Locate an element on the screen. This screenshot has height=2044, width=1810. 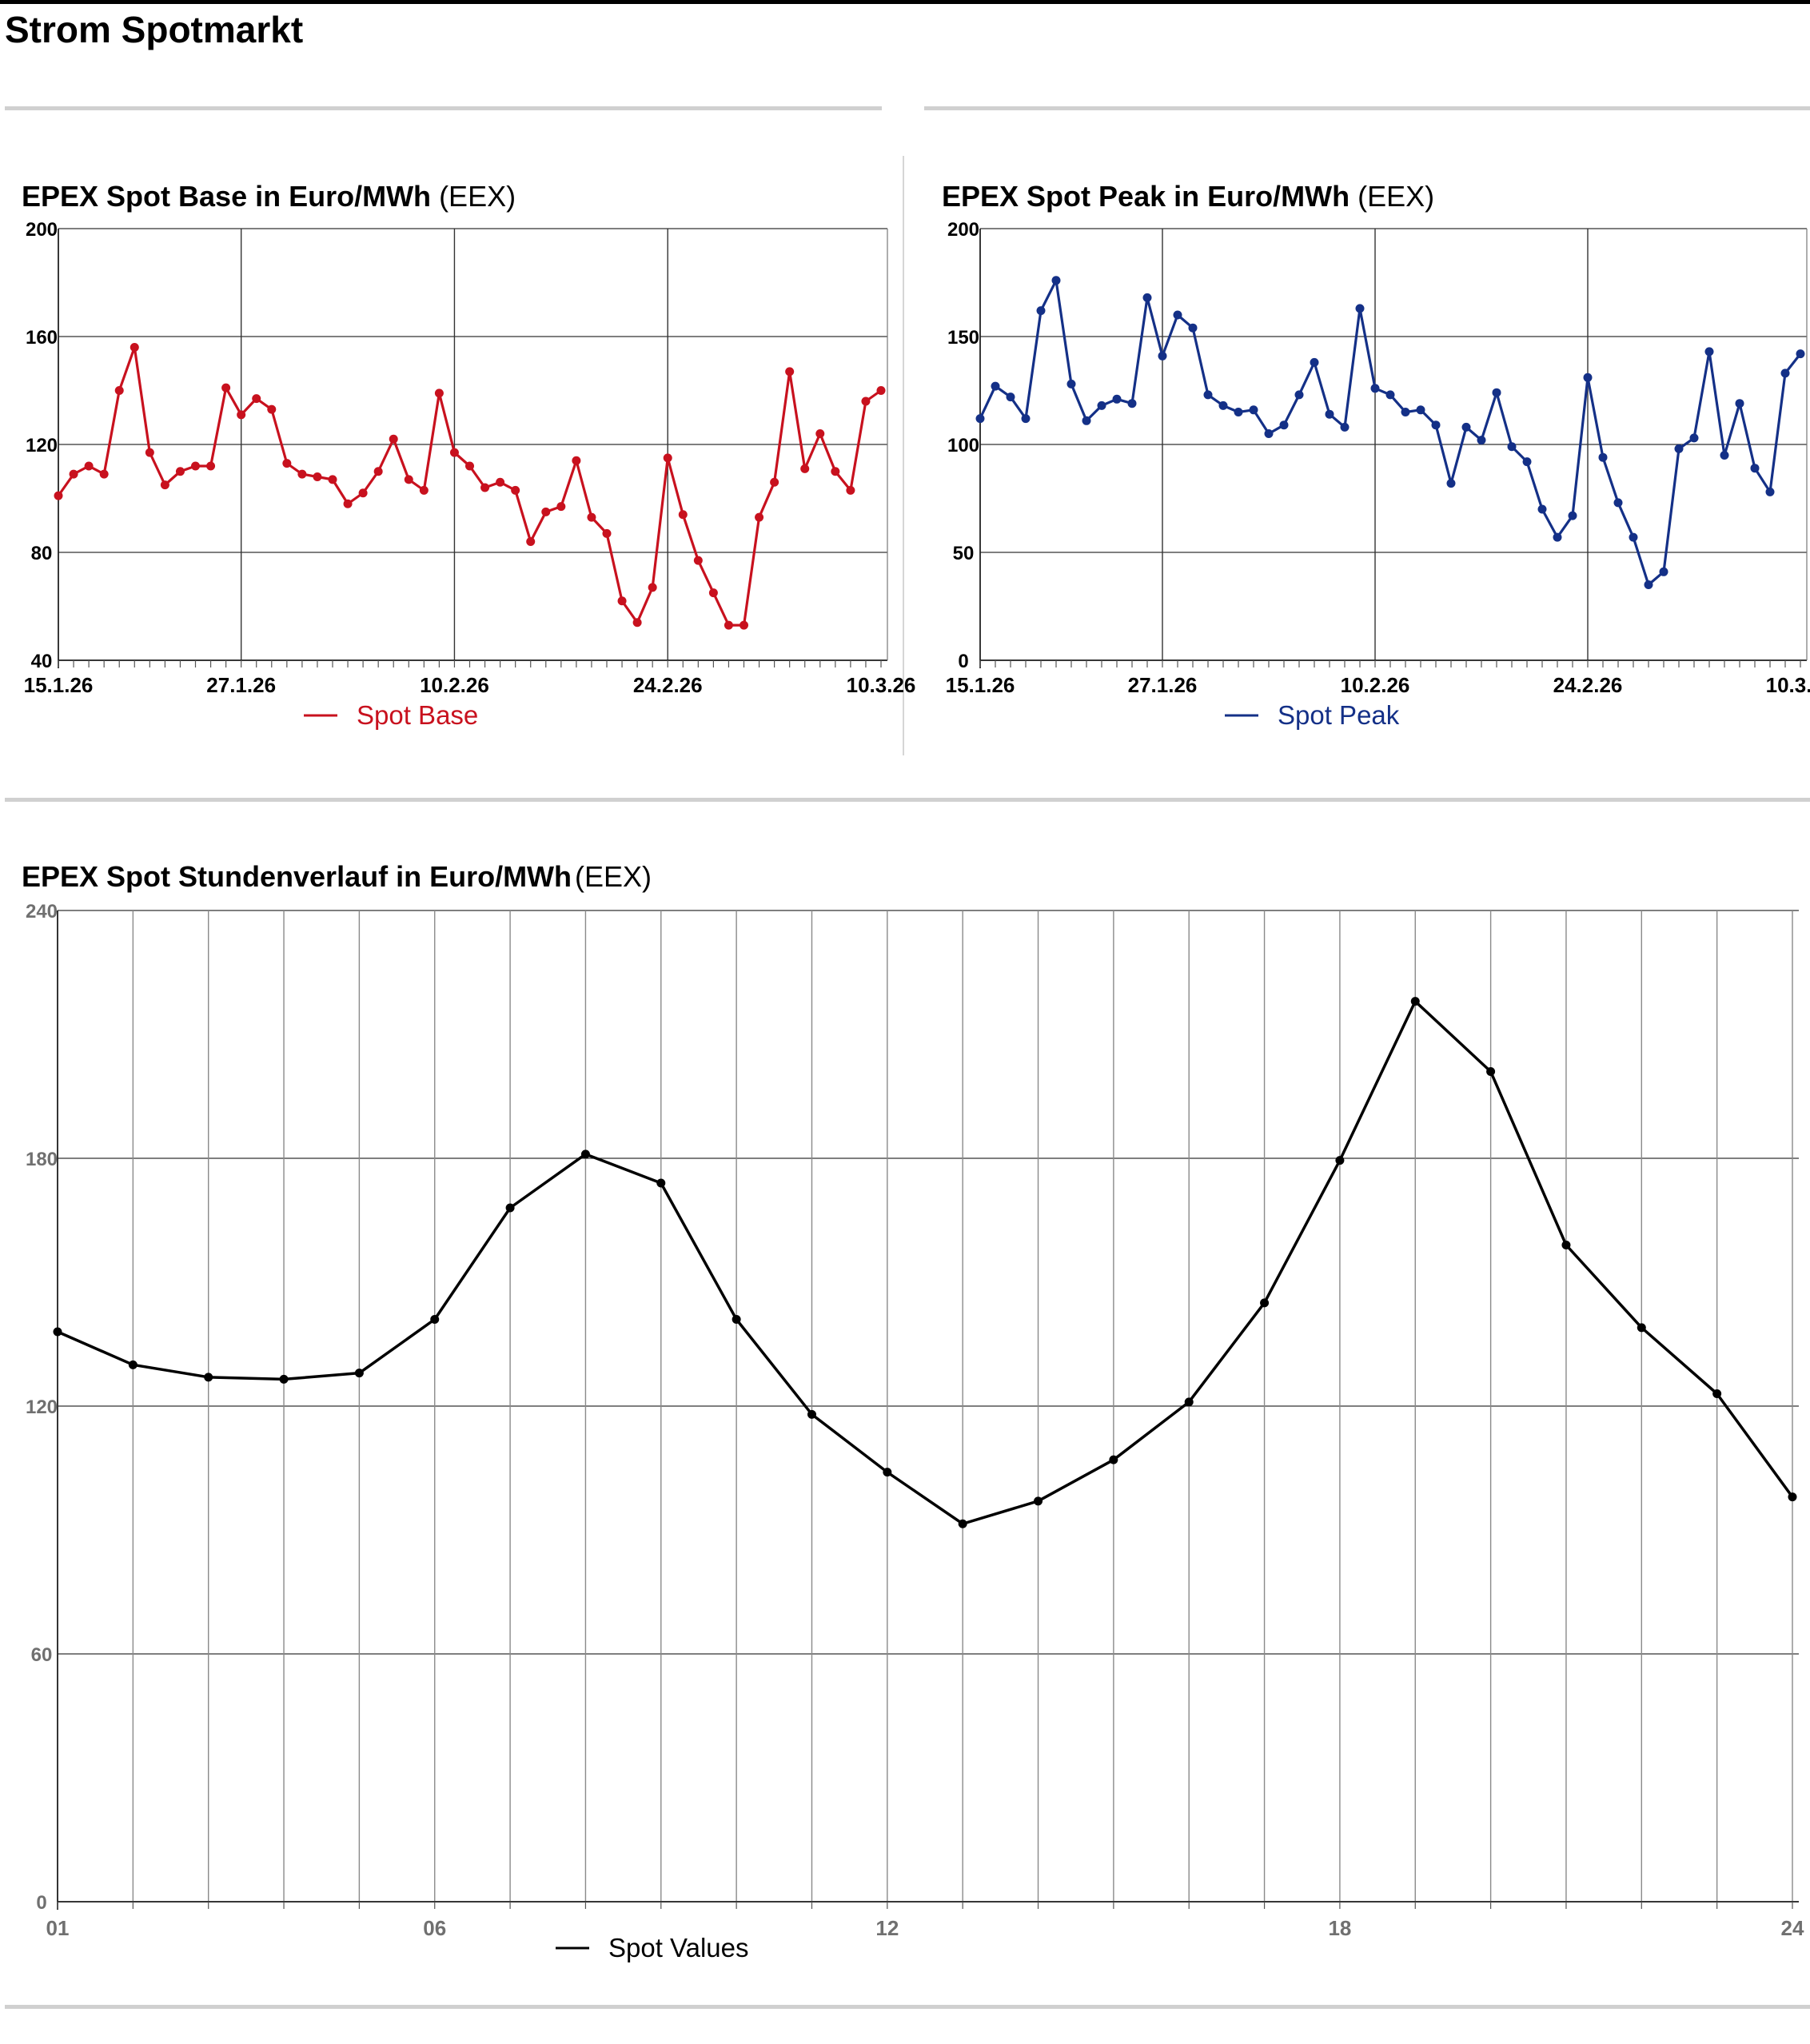
separator-bottom is located at coordinates (907, 2007).